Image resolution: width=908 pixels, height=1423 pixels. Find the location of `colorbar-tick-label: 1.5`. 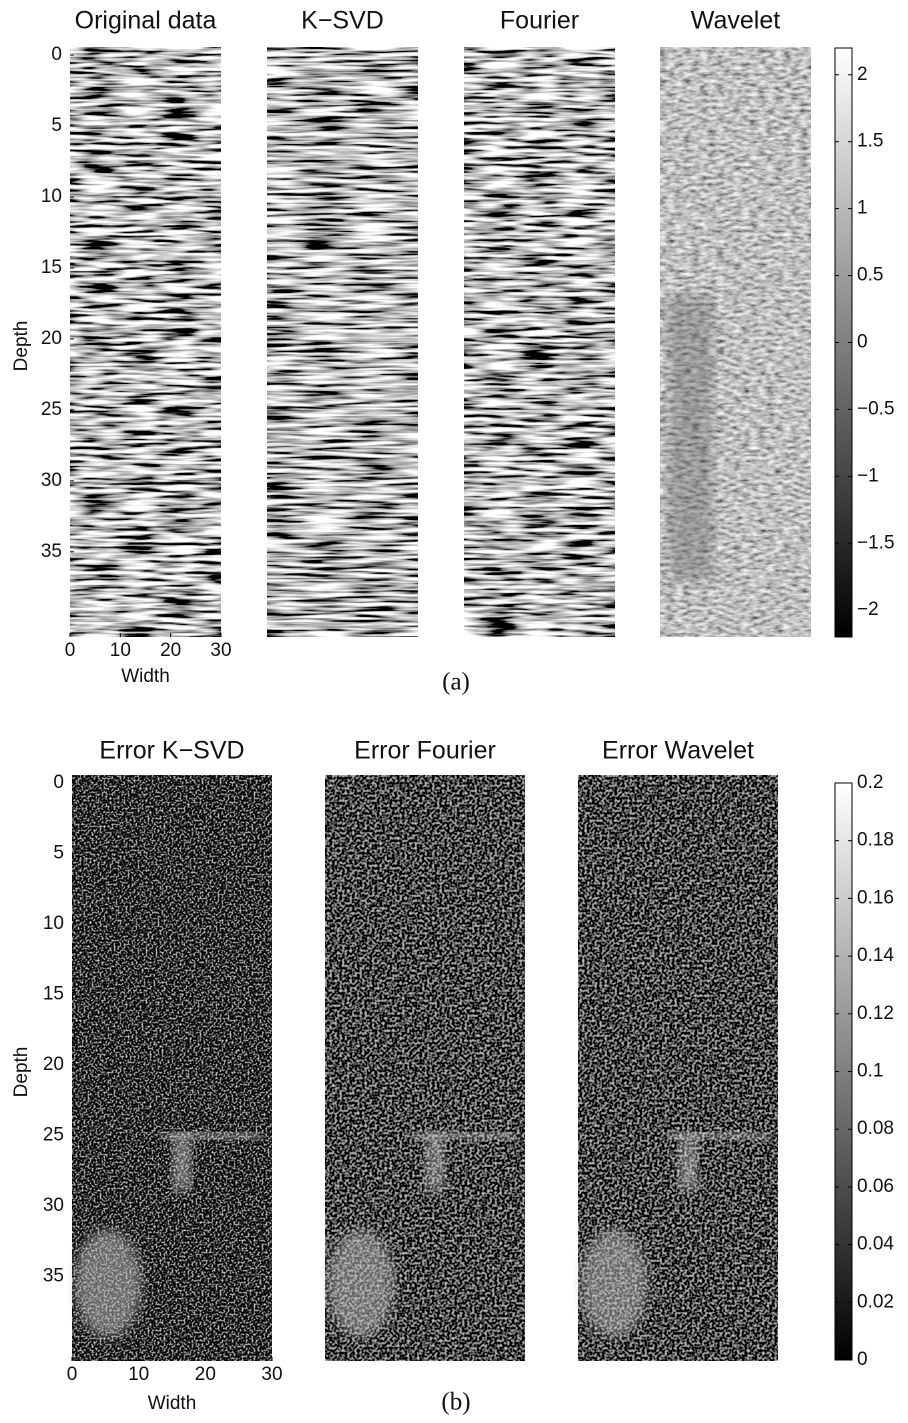

colorbar-tick-label: 1.5 is located at coordinates (870, 141).